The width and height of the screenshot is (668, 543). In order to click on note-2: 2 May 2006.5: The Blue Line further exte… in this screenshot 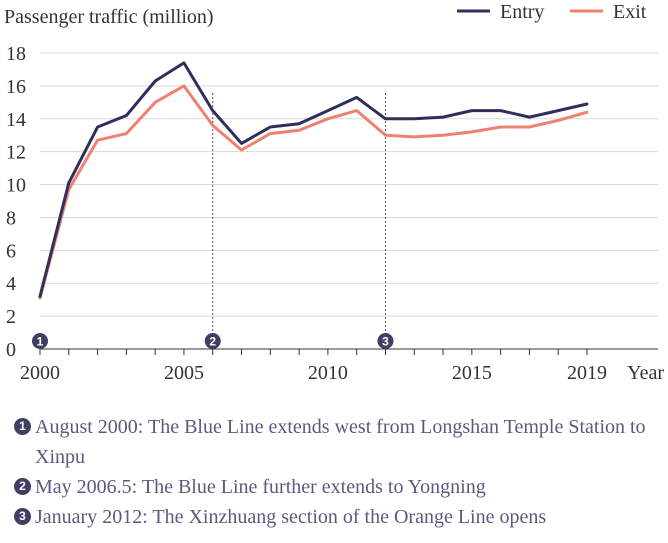, I will do `click(339, 487)`.